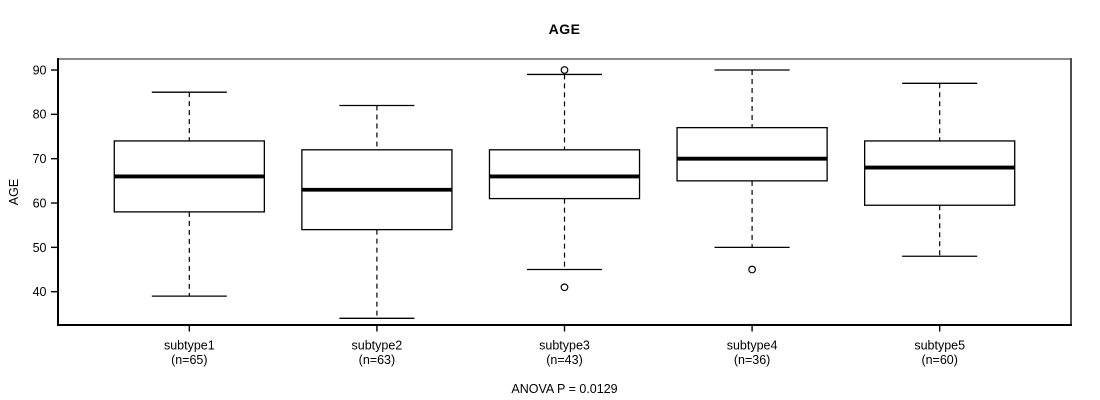 Image resolution: width=1100 pixels, height=400 pixels. I want to click on category-sublabel: (n=65), so click(189, 360).